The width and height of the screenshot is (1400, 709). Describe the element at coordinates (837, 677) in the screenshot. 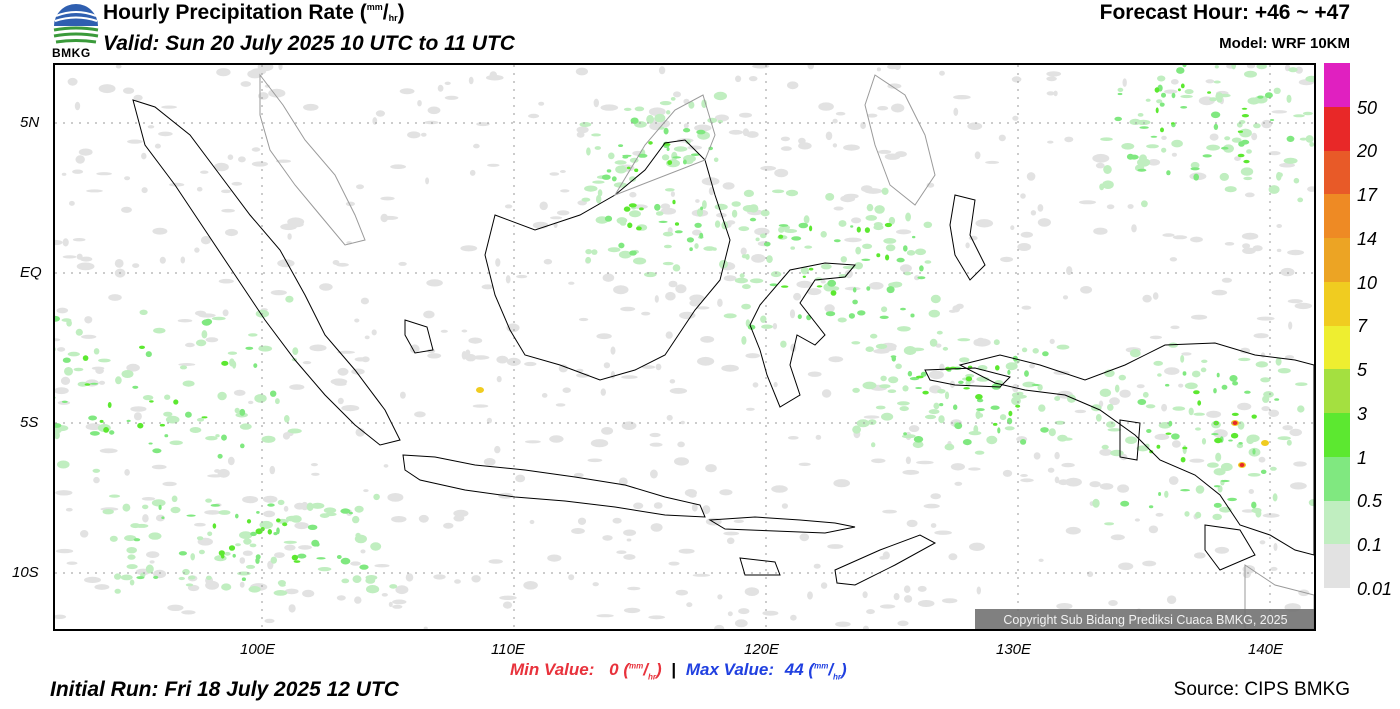

I see `max-unit-den: hr` at that location.